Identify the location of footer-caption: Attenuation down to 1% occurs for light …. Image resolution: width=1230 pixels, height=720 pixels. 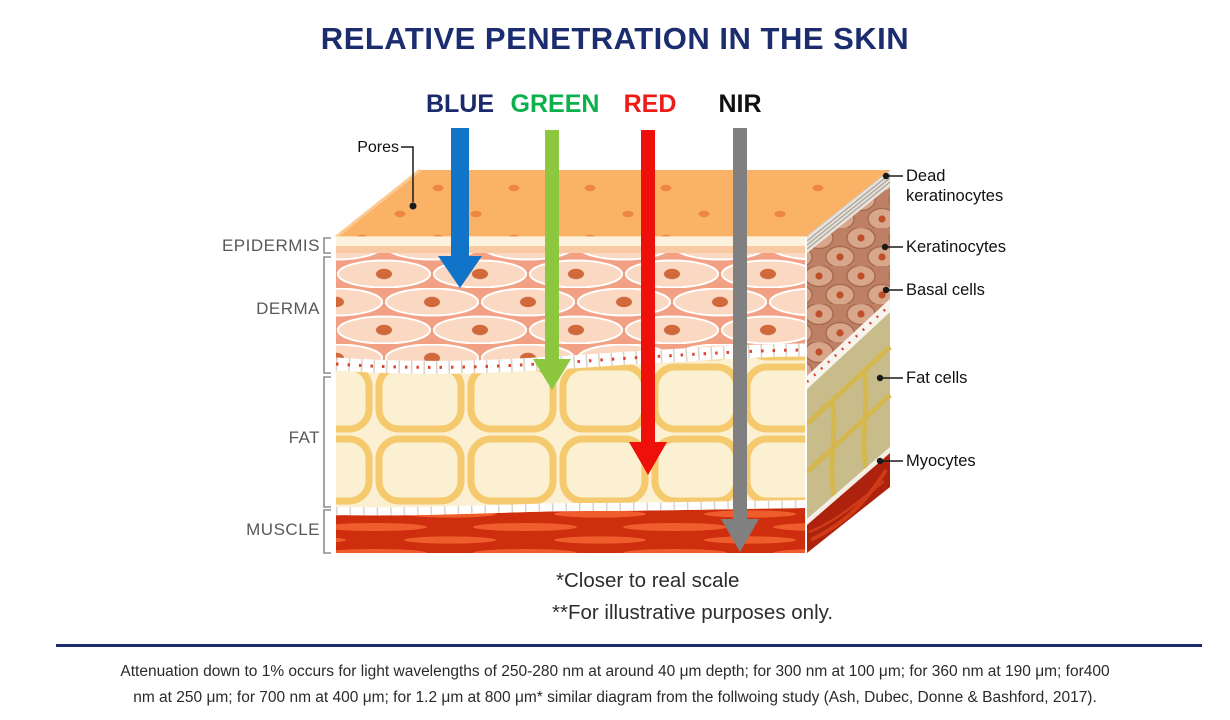
(615, 684).